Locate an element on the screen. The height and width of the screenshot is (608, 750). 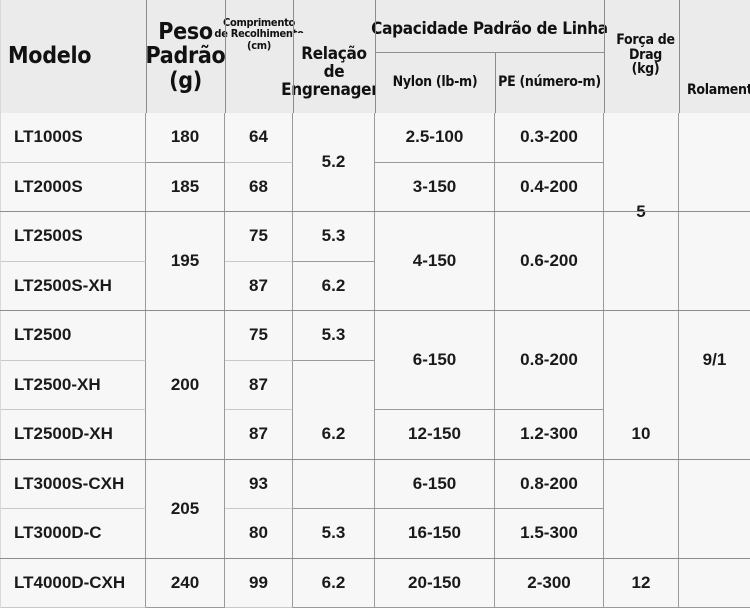
header-capacidade-label: Capacidade Padrão de Linha is located at coordinates (489, 29).